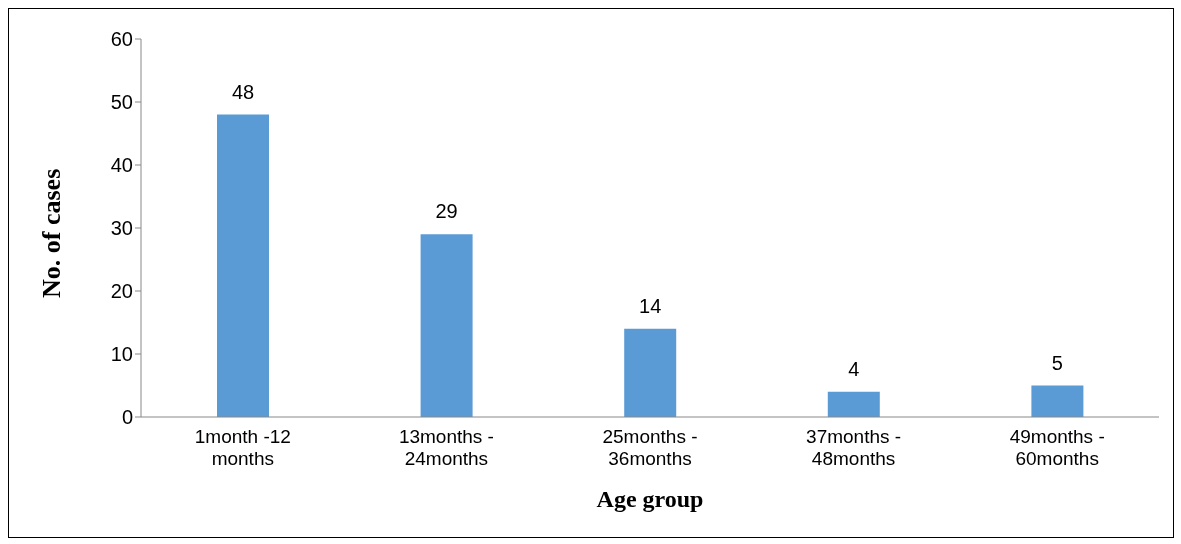  What do you see at coordinates (52, 233) in the screenshot?
I see `y-axis-title: No. of cases` at bounding box center [52, 233].